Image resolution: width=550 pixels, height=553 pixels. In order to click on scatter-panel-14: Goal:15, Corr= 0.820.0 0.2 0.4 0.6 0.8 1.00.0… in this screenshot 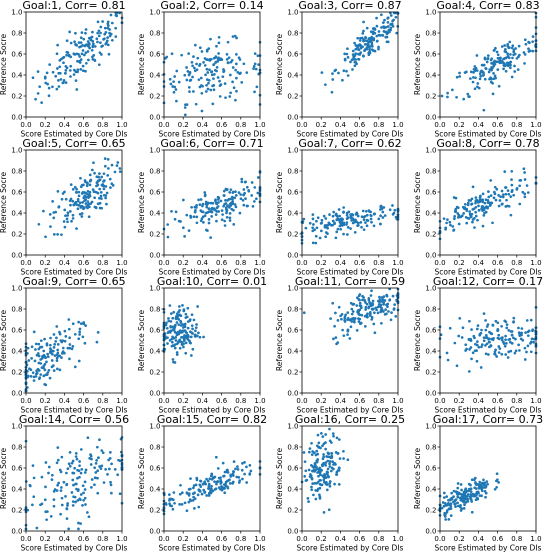, I will do `click(202, 483)`.